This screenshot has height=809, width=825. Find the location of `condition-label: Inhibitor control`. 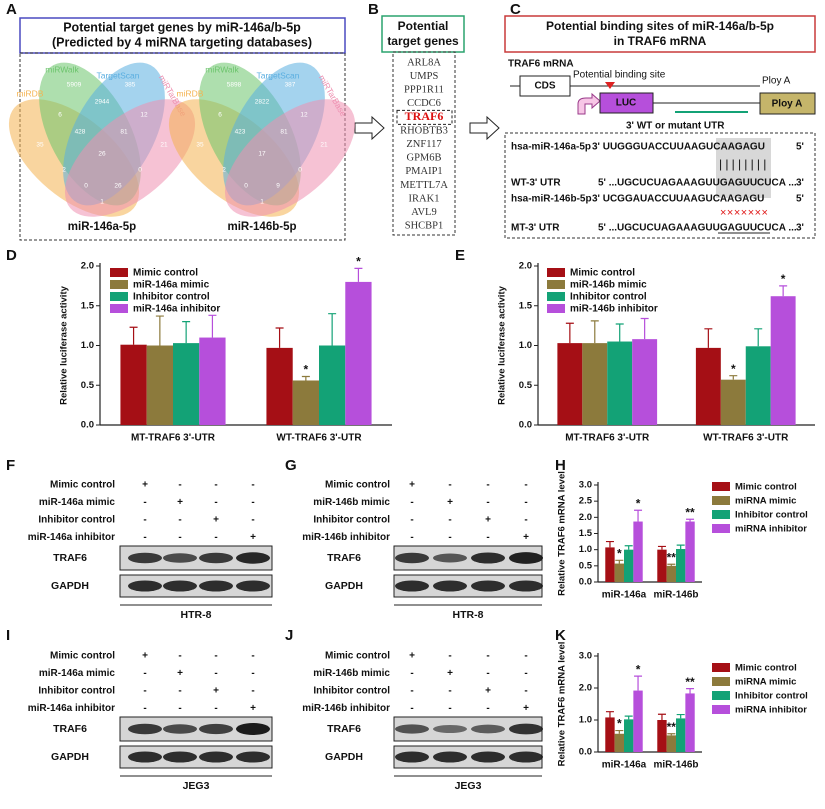

condition-label: Inhibitor control is located at coordinates (351, 520).